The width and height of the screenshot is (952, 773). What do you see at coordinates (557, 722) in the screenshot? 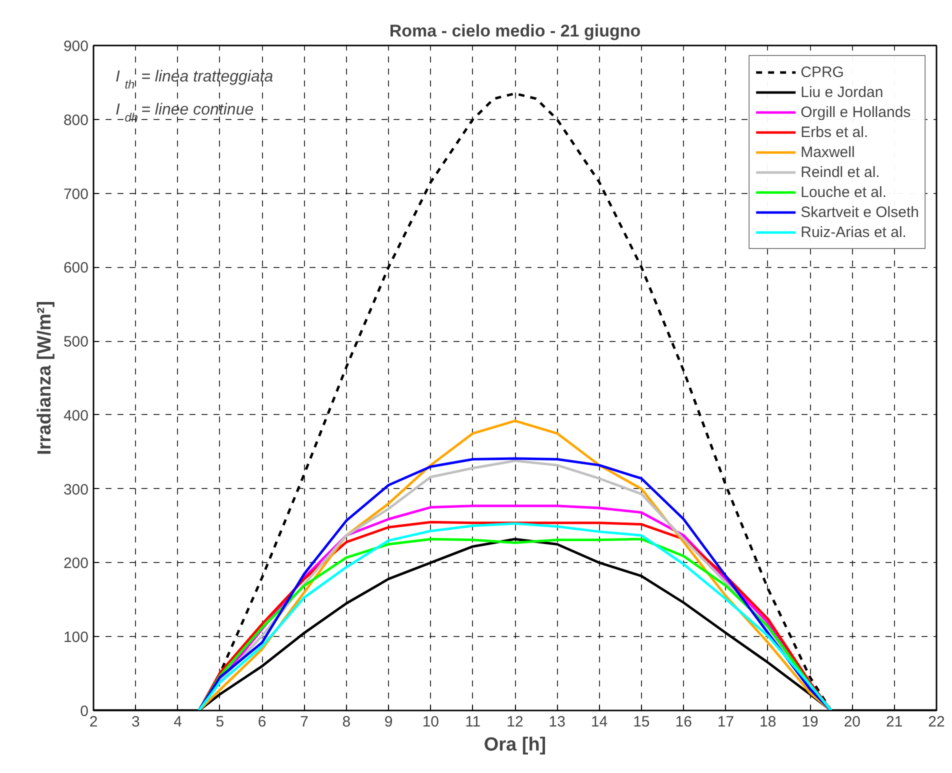
I see `x-tick-label: 13` at bounding box center [557, 722].